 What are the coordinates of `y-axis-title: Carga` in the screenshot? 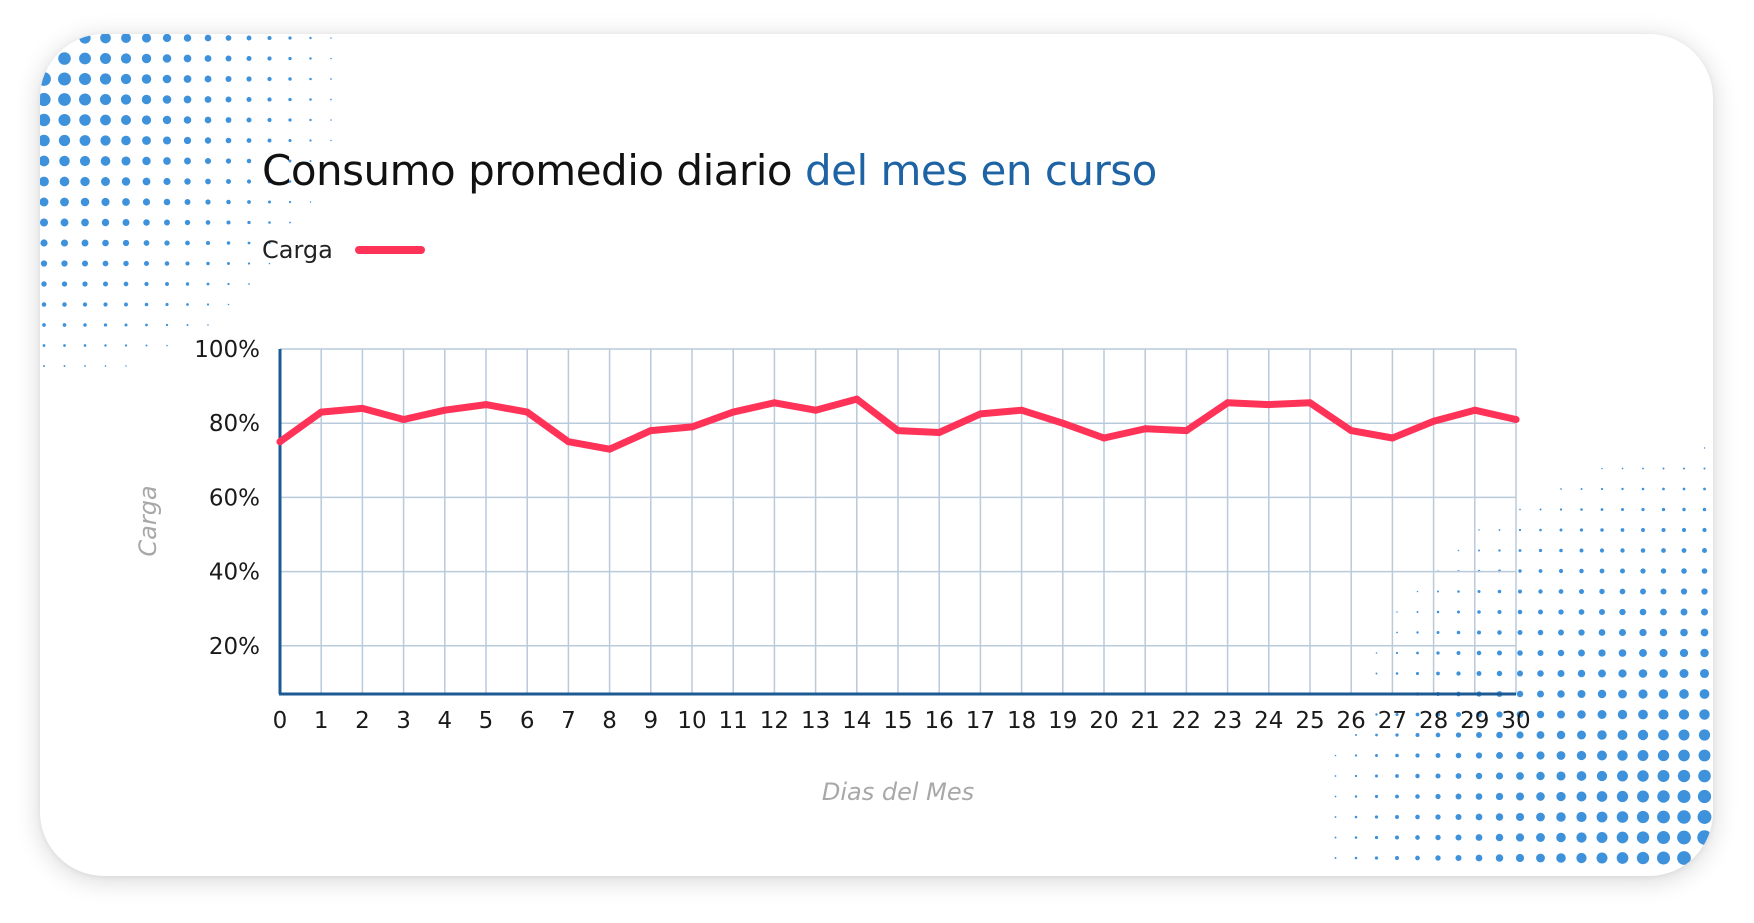 It's located at (148, 520).